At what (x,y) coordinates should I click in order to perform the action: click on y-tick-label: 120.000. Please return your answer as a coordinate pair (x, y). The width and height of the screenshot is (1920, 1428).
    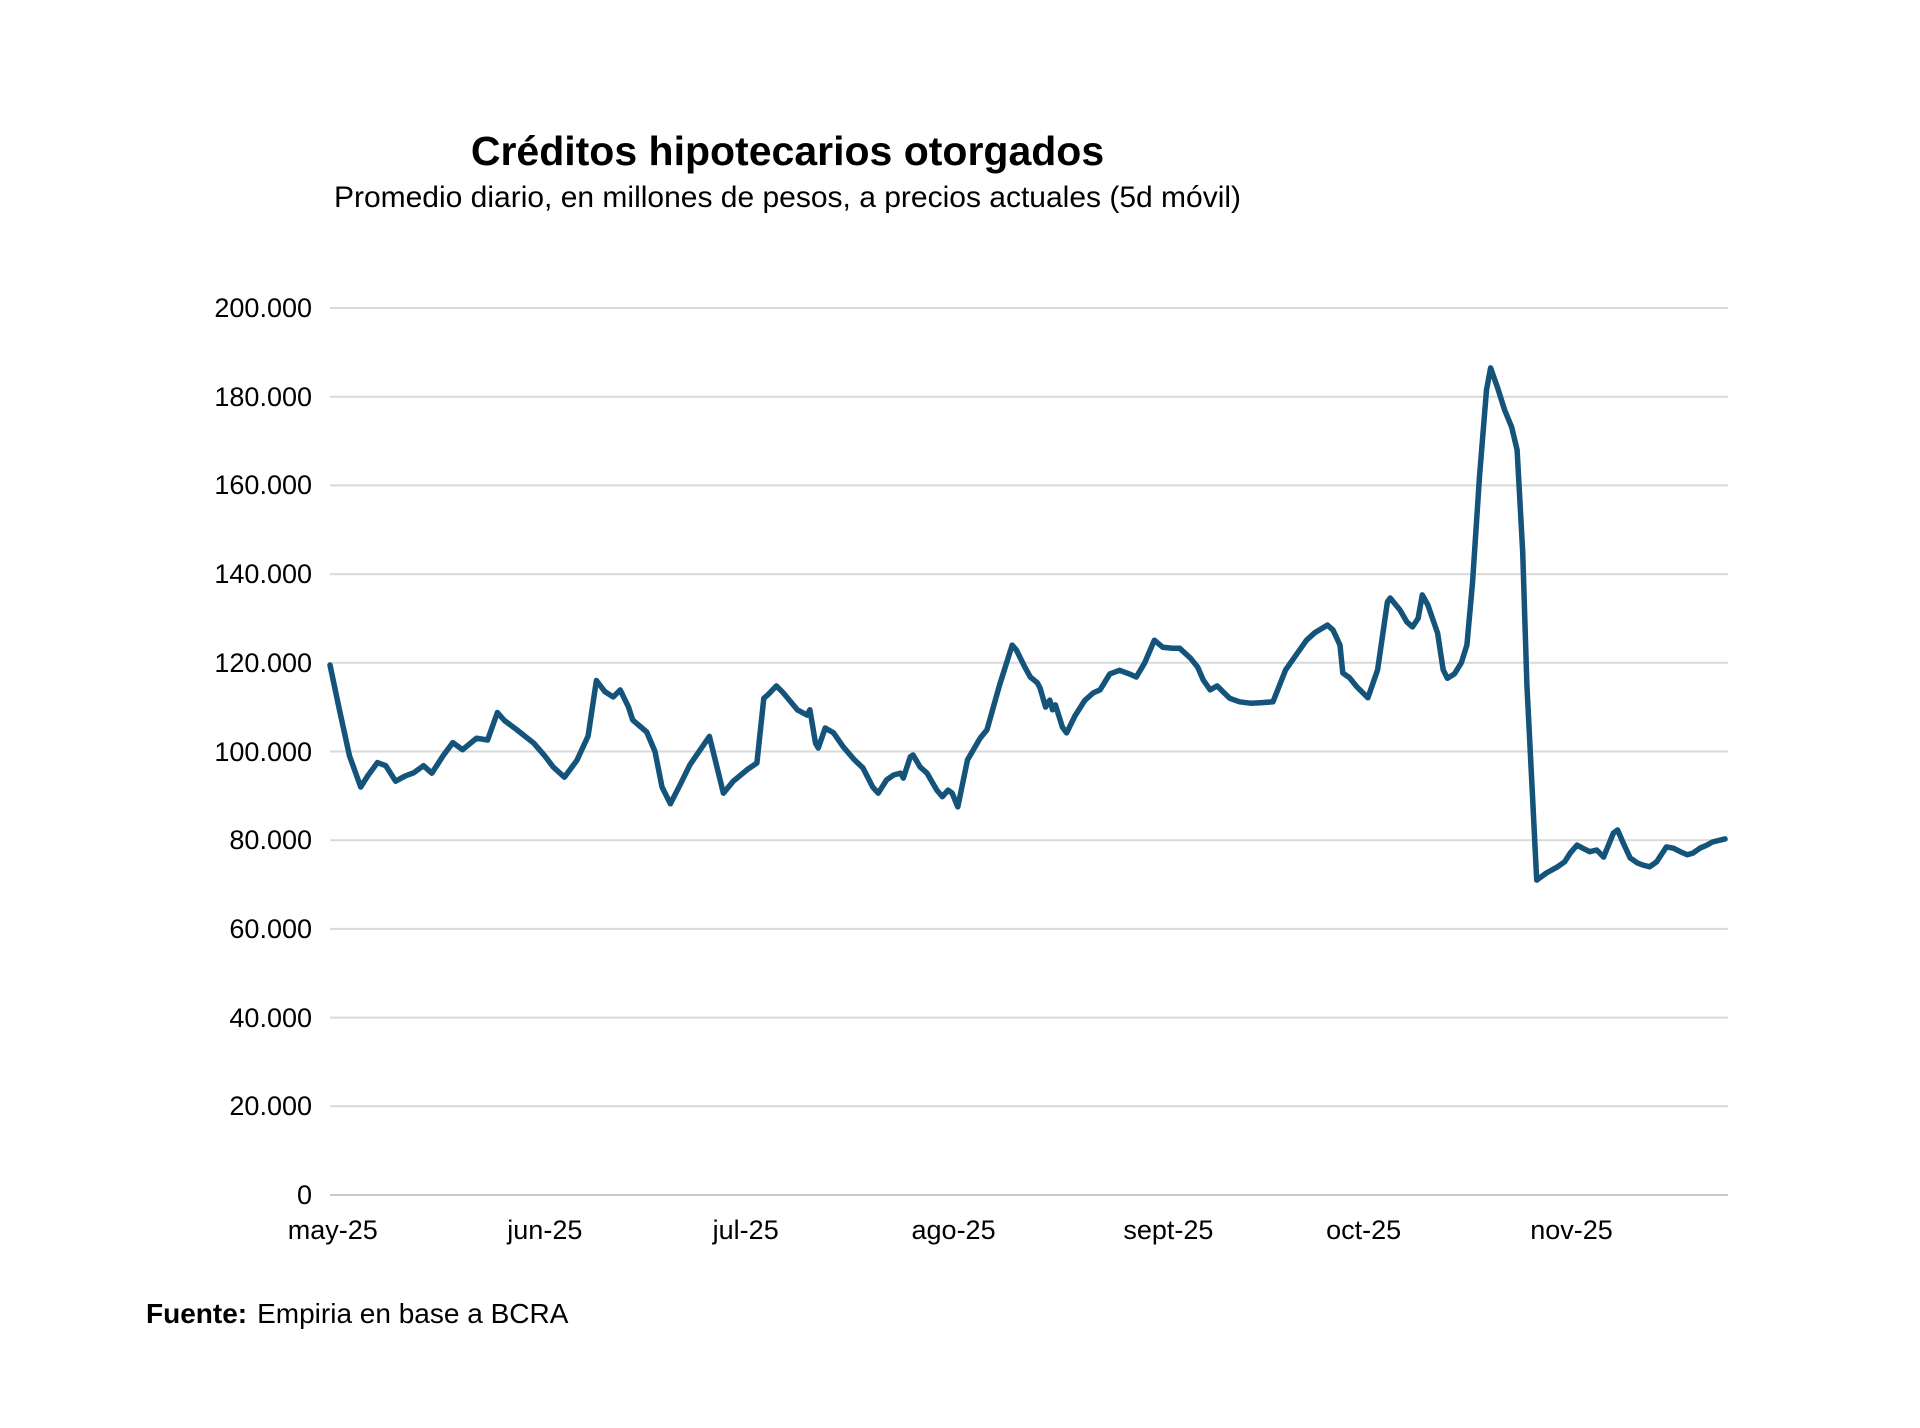
    Looking at the image, I should click on (263, 662).